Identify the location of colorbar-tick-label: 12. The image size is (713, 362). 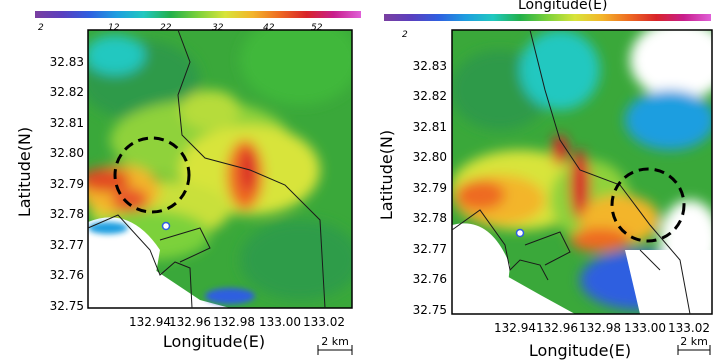
(114, 28).